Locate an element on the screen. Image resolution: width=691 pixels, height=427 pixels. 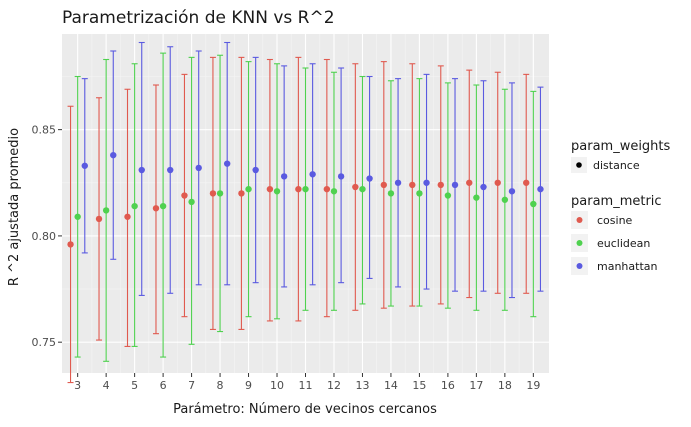
x-tick-label: 12 is located at coordinates (334, 385).